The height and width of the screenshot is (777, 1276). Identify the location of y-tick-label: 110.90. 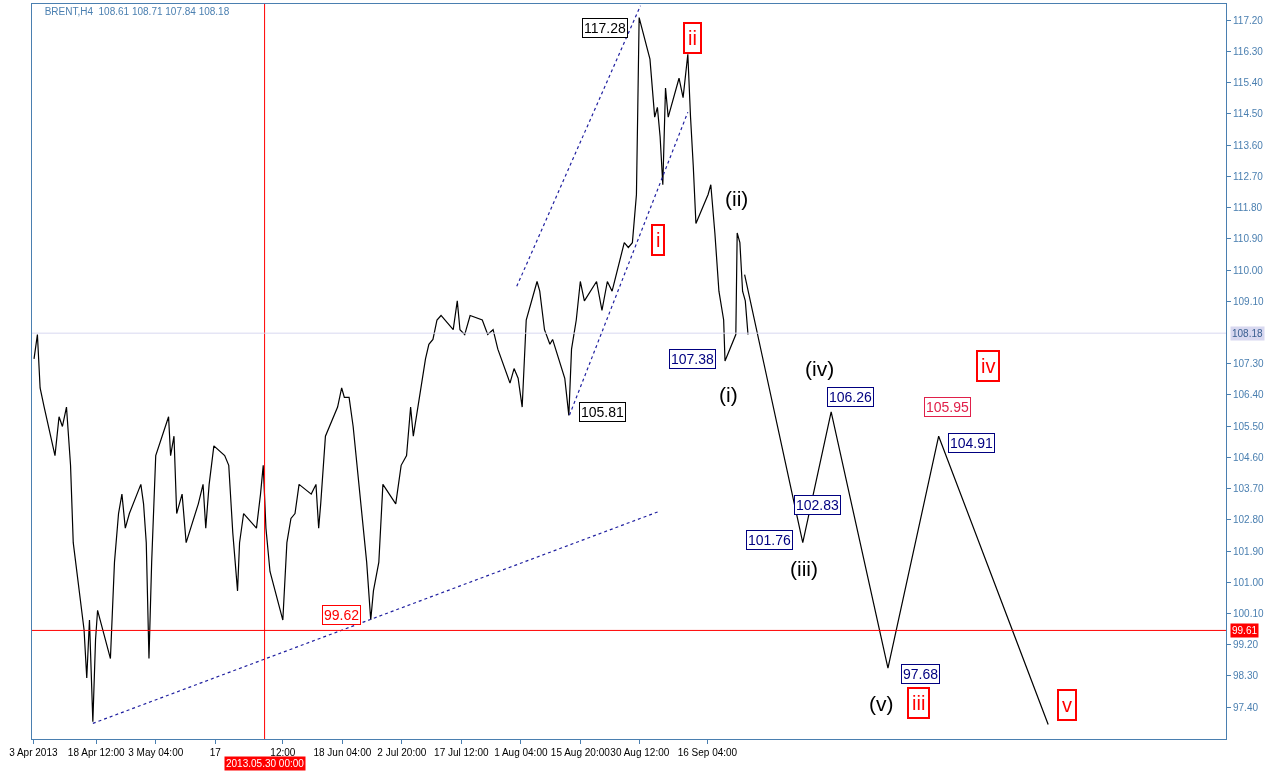
(1248, 239).